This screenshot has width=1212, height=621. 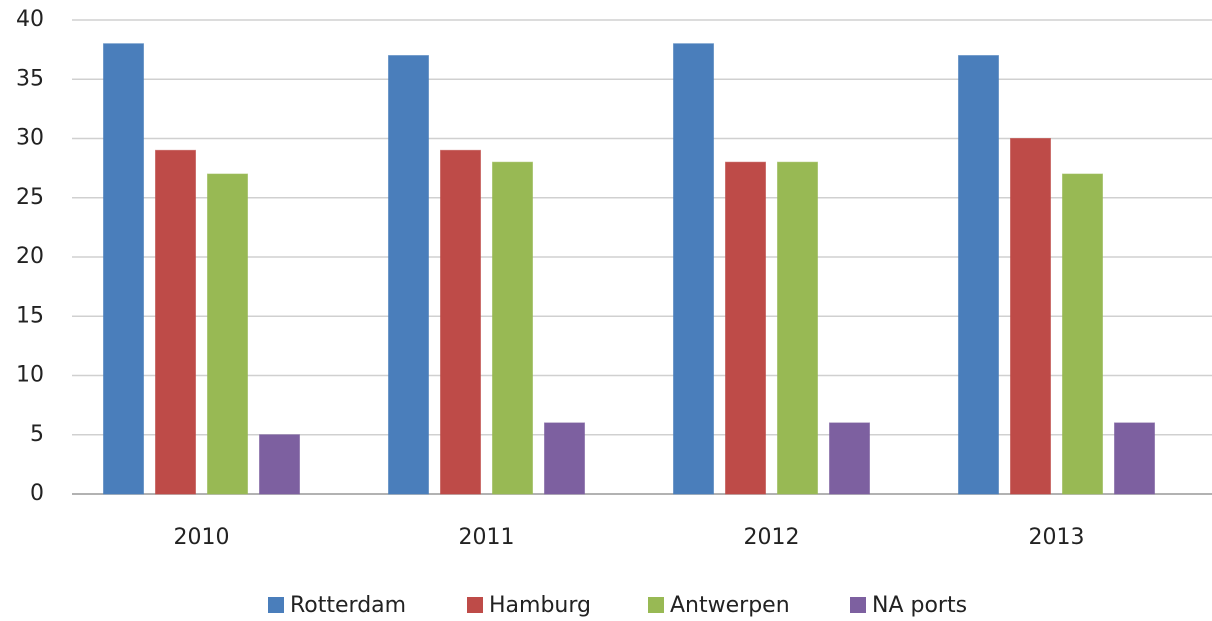 I want to click on x-tick-label: 2011, so click(x=487, y=537).